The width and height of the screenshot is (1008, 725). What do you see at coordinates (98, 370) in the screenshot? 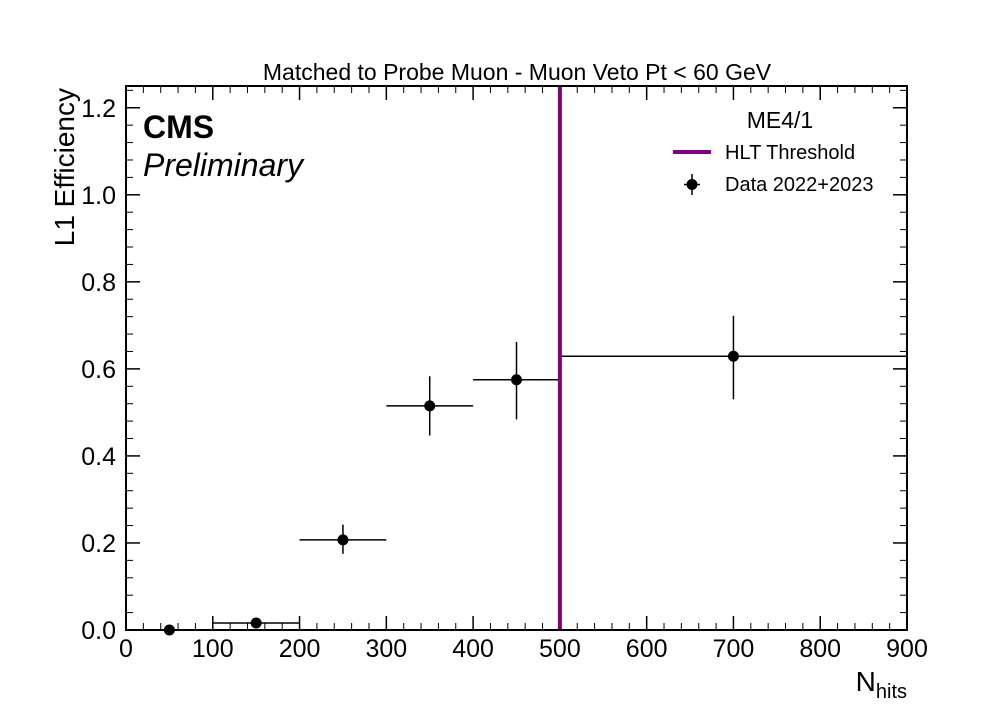
I see `y-tick-label: 0.6` at bounding box center [98, 370].